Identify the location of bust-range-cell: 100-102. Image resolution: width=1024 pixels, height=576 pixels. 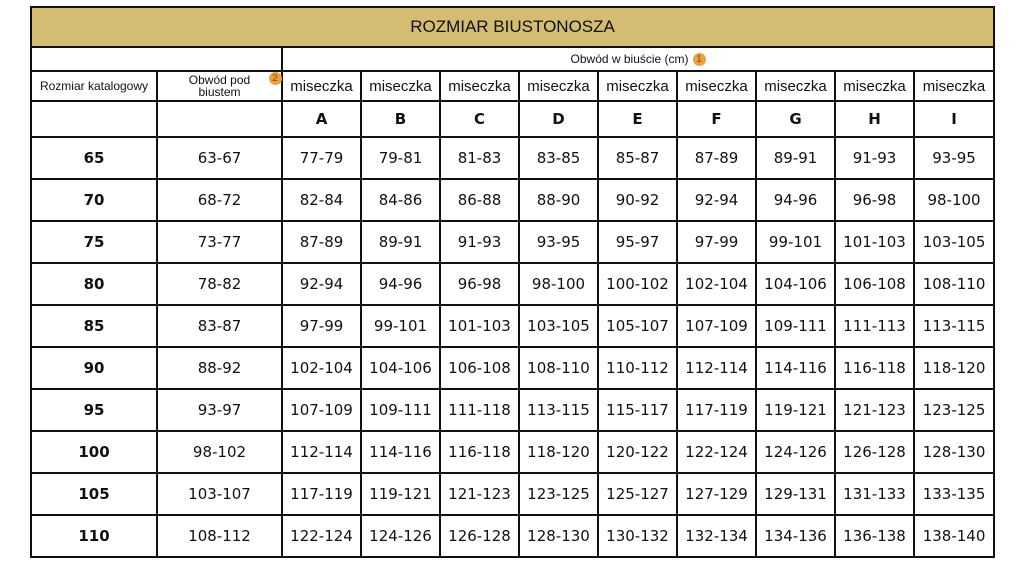
(637, 284).